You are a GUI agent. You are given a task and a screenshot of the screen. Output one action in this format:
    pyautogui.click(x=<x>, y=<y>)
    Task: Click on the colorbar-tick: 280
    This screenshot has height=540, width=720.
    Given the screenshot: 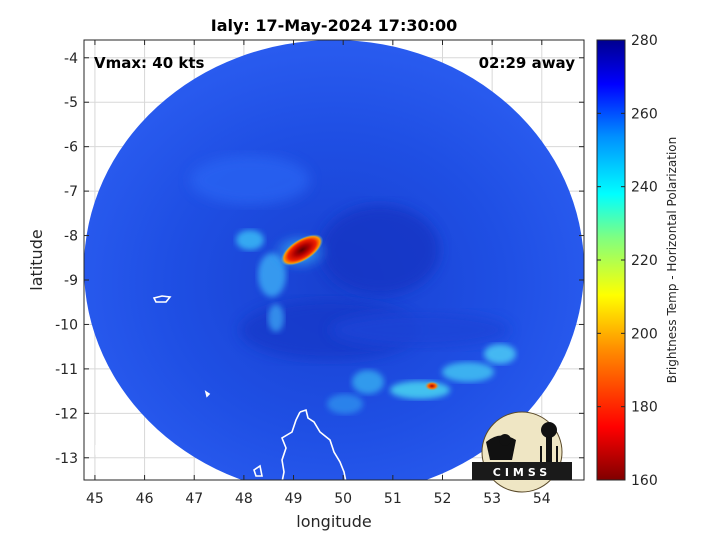 What is the action you would take?
    pyautogui.click(x=644, y=41)
    